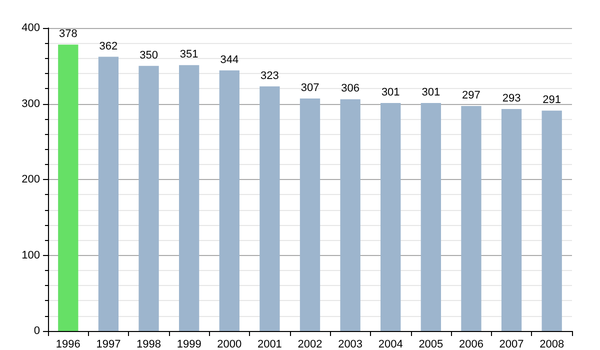  What do you see at coordinates (350, 344) in the screenshot?
I see `x-tick-label: 2003` at bounding box center [350, 344].